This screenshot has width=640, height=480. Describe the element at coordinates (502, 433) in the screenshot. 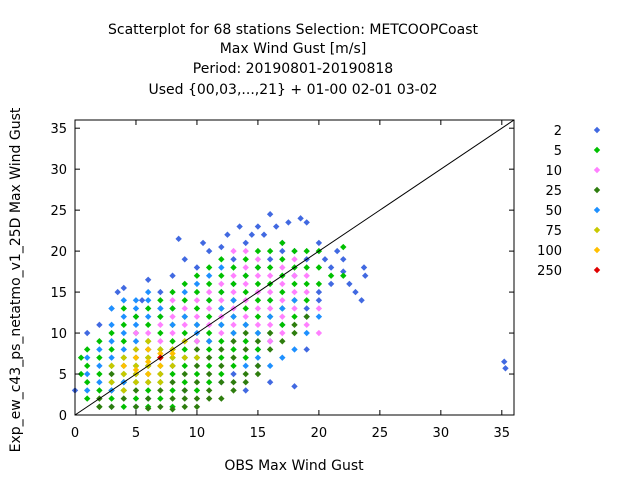

I see `x-tick-label: 35` at that location.